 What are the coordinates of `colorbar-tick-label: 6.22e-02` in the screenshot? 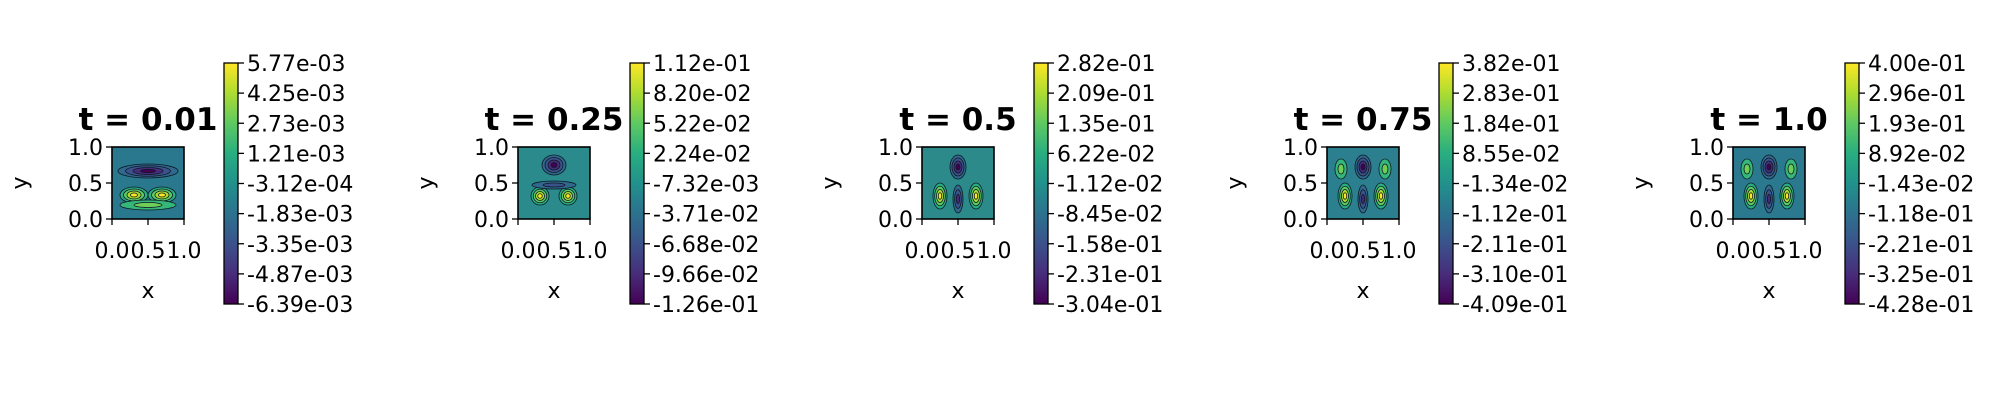 It's located at (1106, 154).